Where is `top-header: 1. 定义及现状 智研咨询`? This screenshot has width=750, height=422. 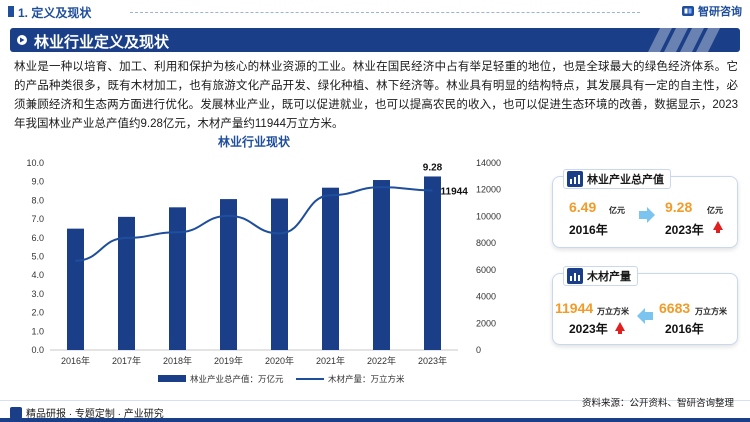 top-header: 1. 定义及现状 智研咨询 is located at coordinates (375, 12).